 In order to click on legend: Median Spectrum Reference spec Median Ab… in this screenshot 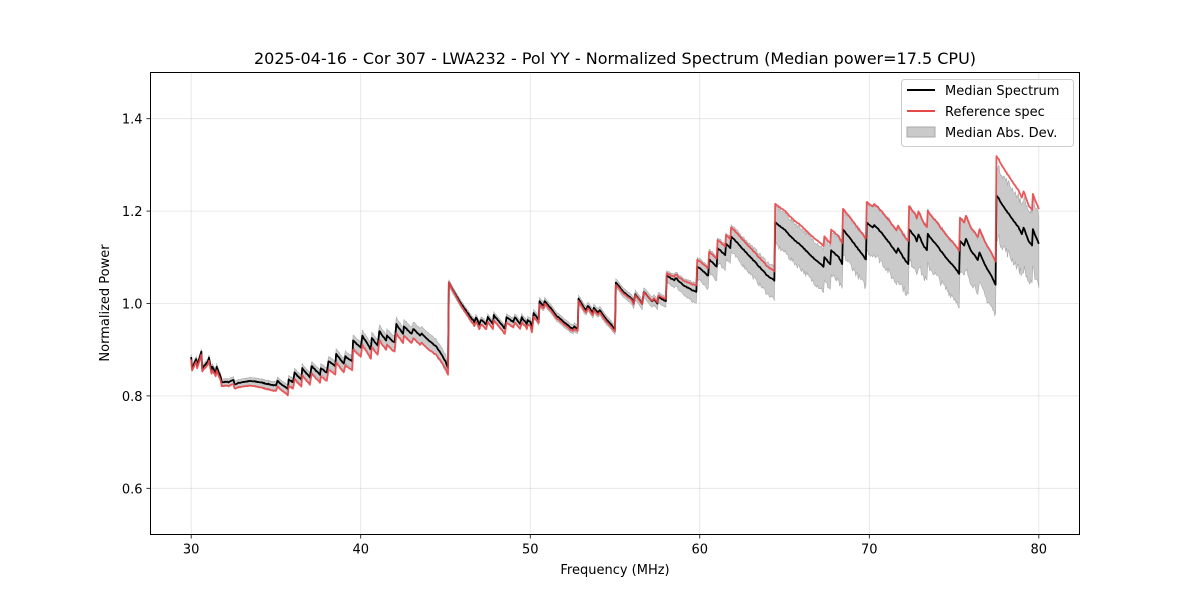, I will do `click(987, 113)`.